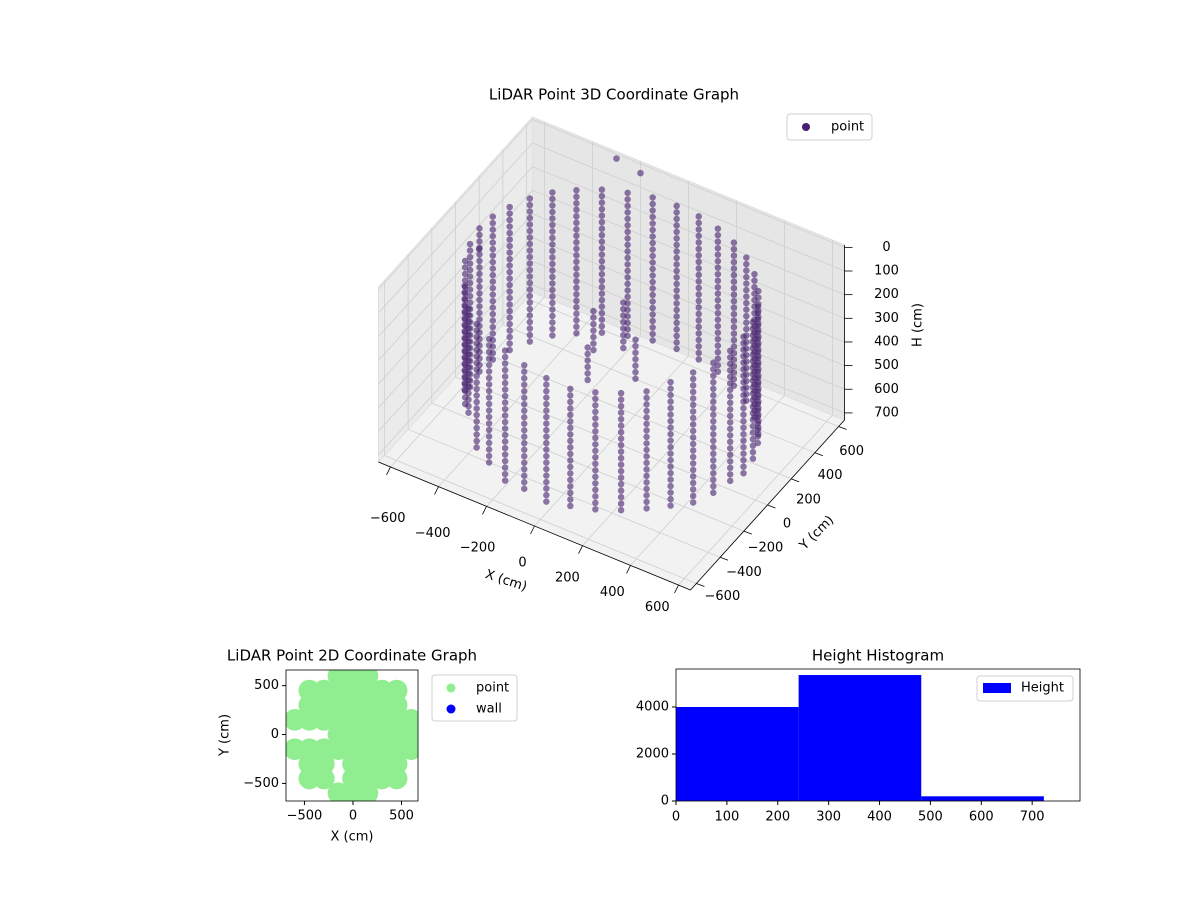  I want to click on y-tick-label: −400, so click(744, 572).